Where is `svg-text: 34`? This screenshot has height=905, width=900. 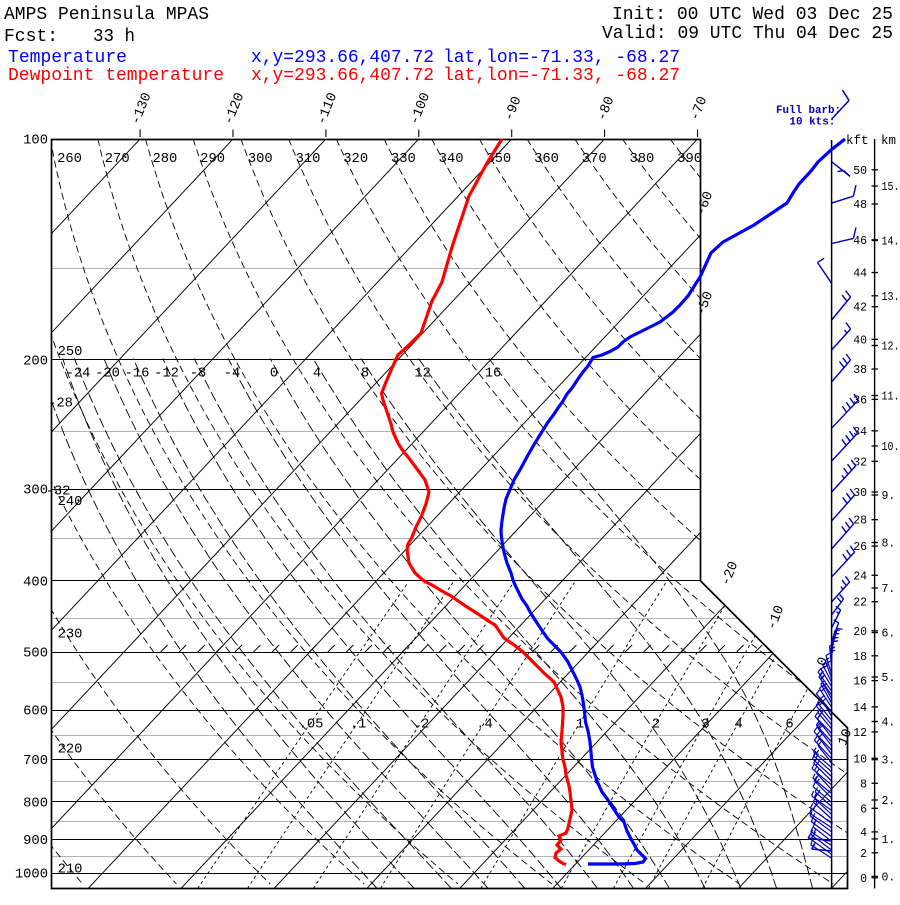
svg-text: 34 is located at coordinates (860, 432).